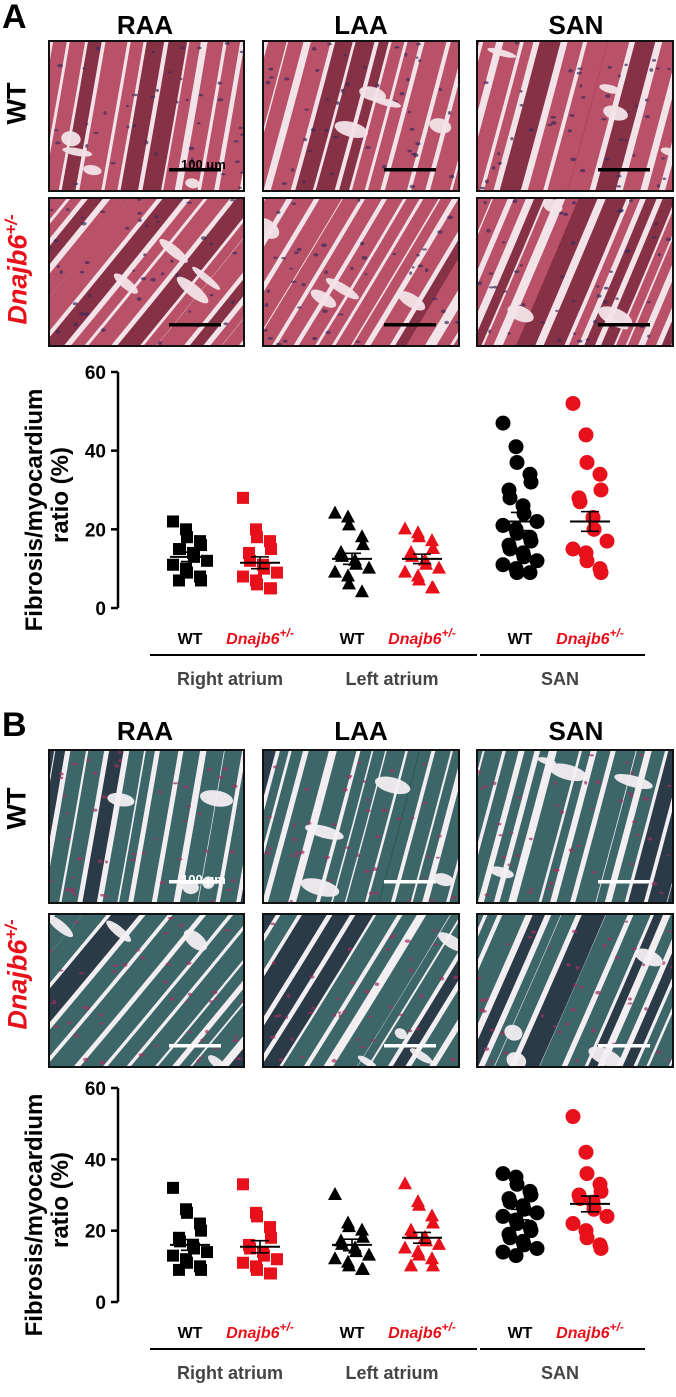  Describe the element at coordinates (203, 879) in the screenshot. I see `scale-label-b: 100 μm` at that location.